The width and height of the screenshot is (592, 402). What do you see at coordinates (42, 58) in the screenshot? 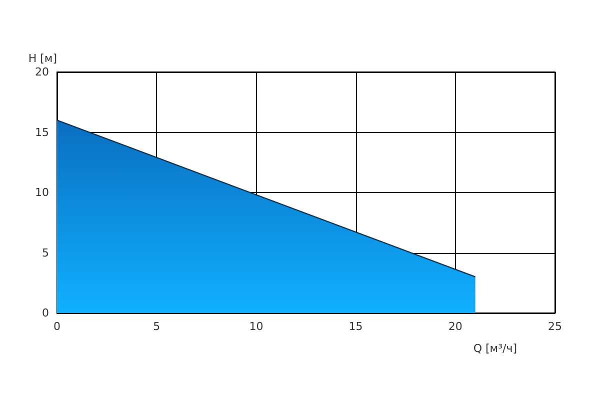
I see `y-axis-title: H [м]` at bounding box center [42, 58].